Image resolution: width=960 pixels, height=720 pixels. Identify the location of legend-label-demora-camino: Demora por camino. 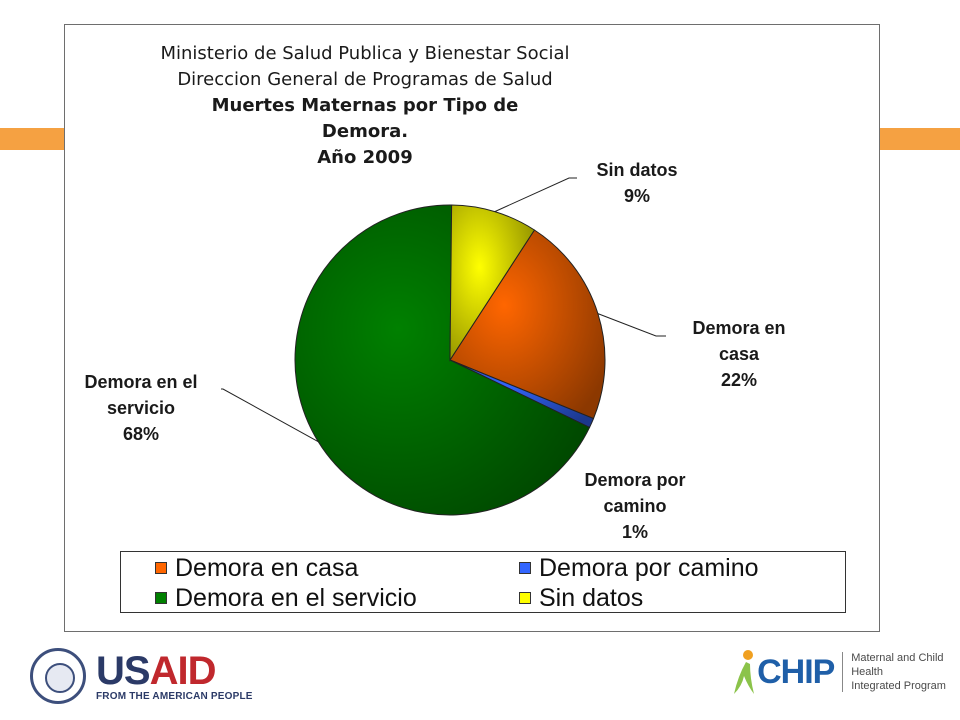
(649, 567).